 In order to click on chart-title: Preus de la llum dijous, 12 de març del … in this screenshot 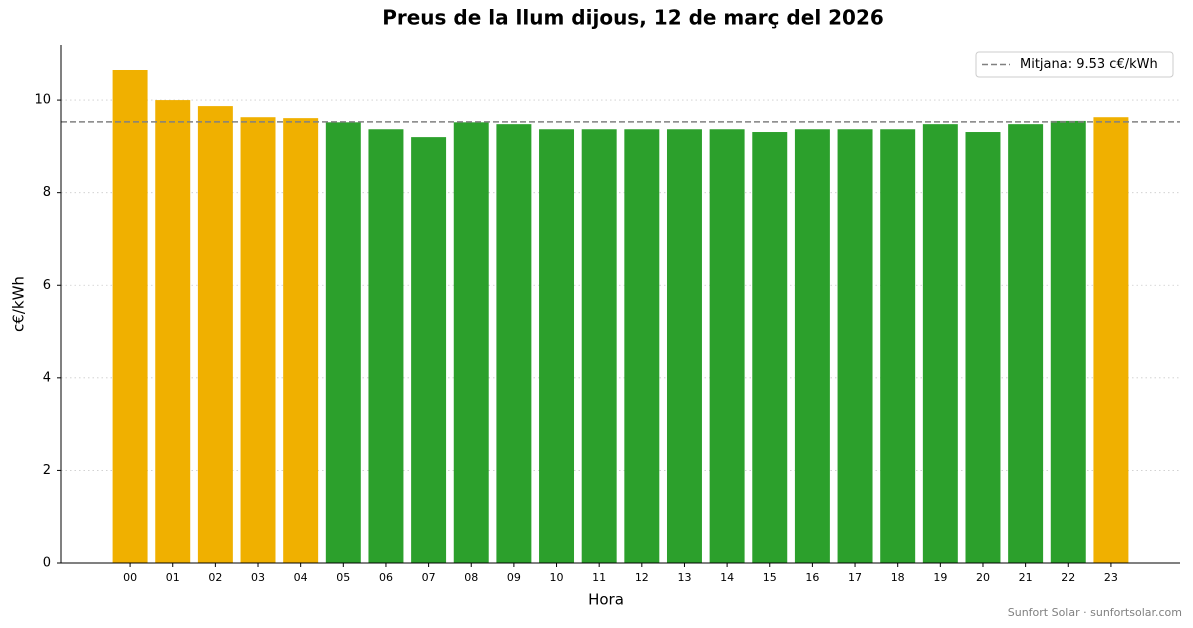, I will do `click(633, 18)`.